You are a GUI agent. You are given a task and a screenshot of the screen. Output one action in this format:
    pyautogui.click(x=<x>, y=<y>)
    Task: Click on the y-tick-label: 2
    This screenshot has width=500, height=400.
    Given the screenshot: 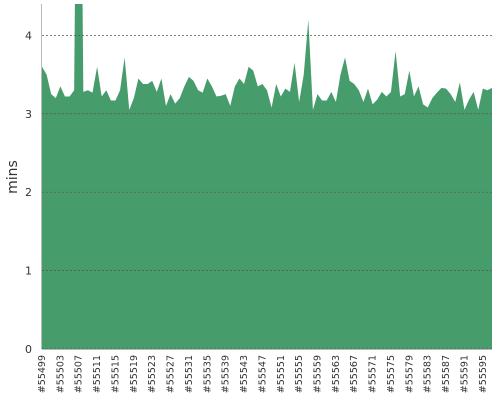 What is the action you would take?
    pyautogui.click(x=28, y=192)
    